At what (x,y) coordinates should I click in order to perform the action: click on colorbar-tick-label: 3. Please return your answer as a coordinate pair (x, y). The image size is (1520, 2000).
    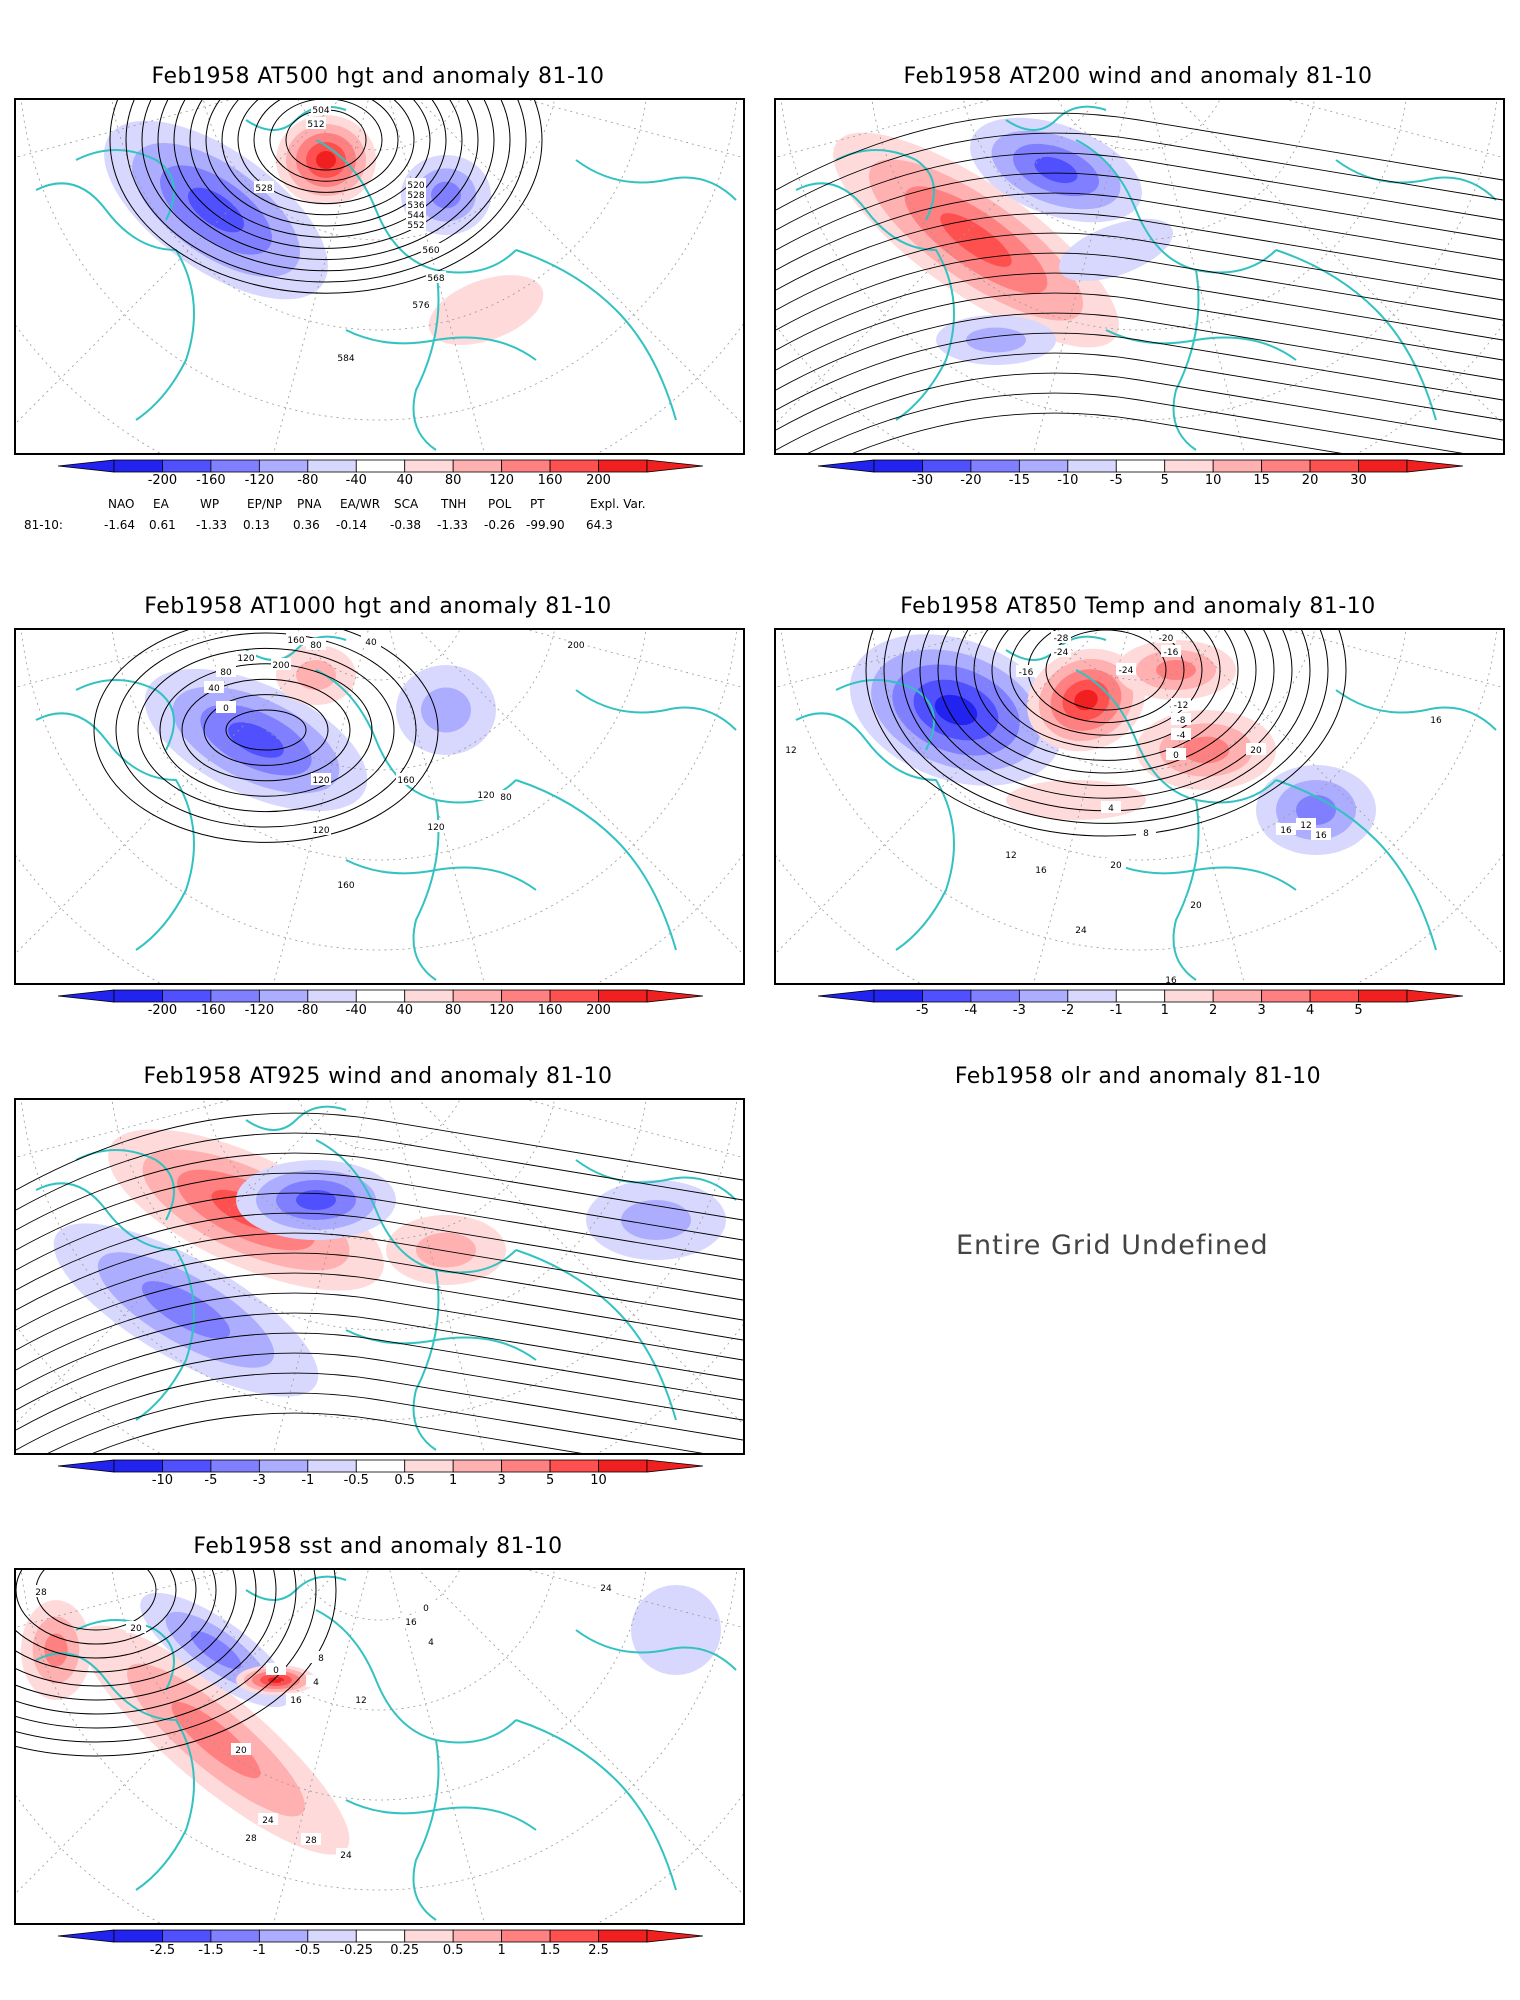
    Looking at the image, I should click on (501, 1480).